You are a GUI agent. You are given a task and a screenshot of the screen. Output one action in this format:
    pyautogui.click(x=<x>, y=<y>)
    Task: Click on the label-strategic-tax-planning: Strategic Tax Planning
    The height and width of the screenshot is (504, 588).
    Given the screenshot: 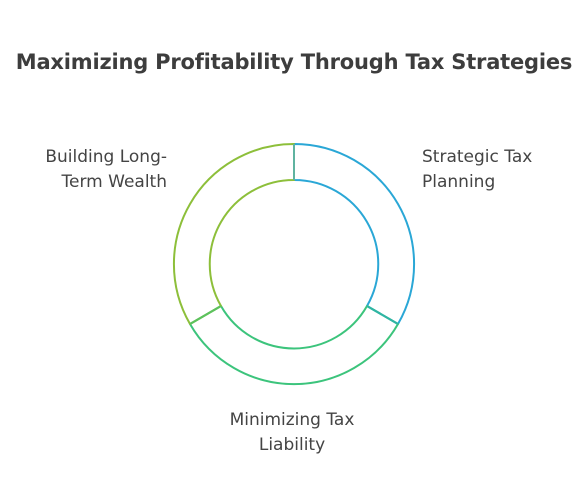 What is the action you would take?
    pyautogui.click(x=502, y=170)
    